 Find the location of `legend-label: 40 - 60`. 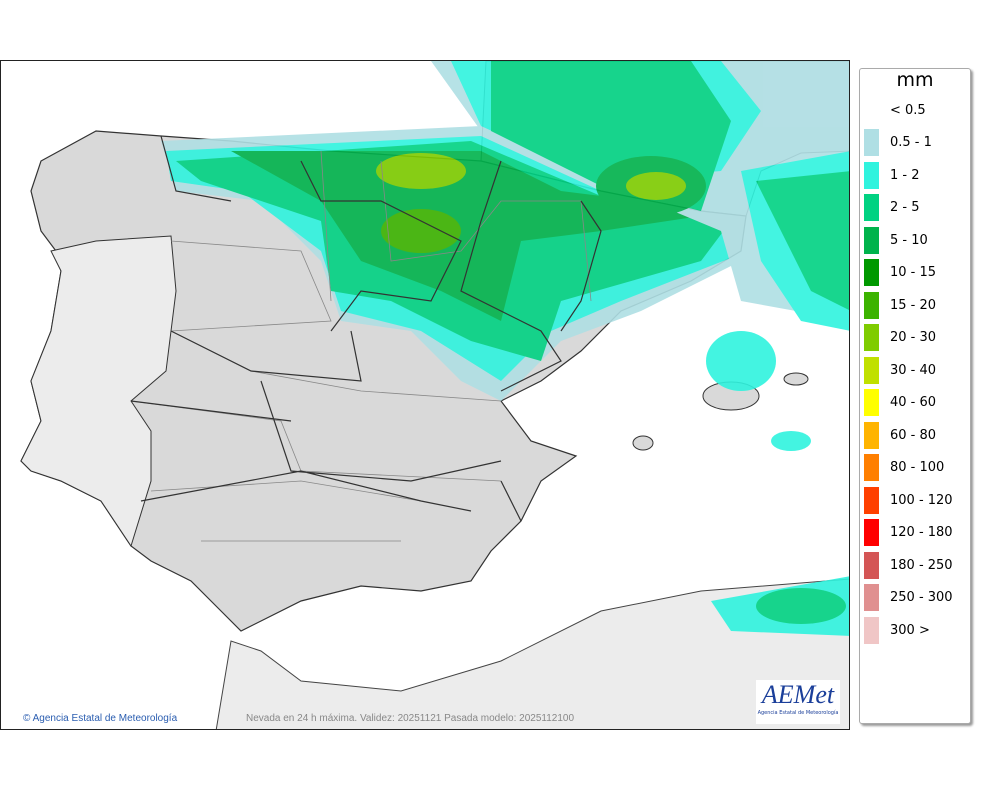

legend-label: 40 - 60 is located at coordinates (913, 402).